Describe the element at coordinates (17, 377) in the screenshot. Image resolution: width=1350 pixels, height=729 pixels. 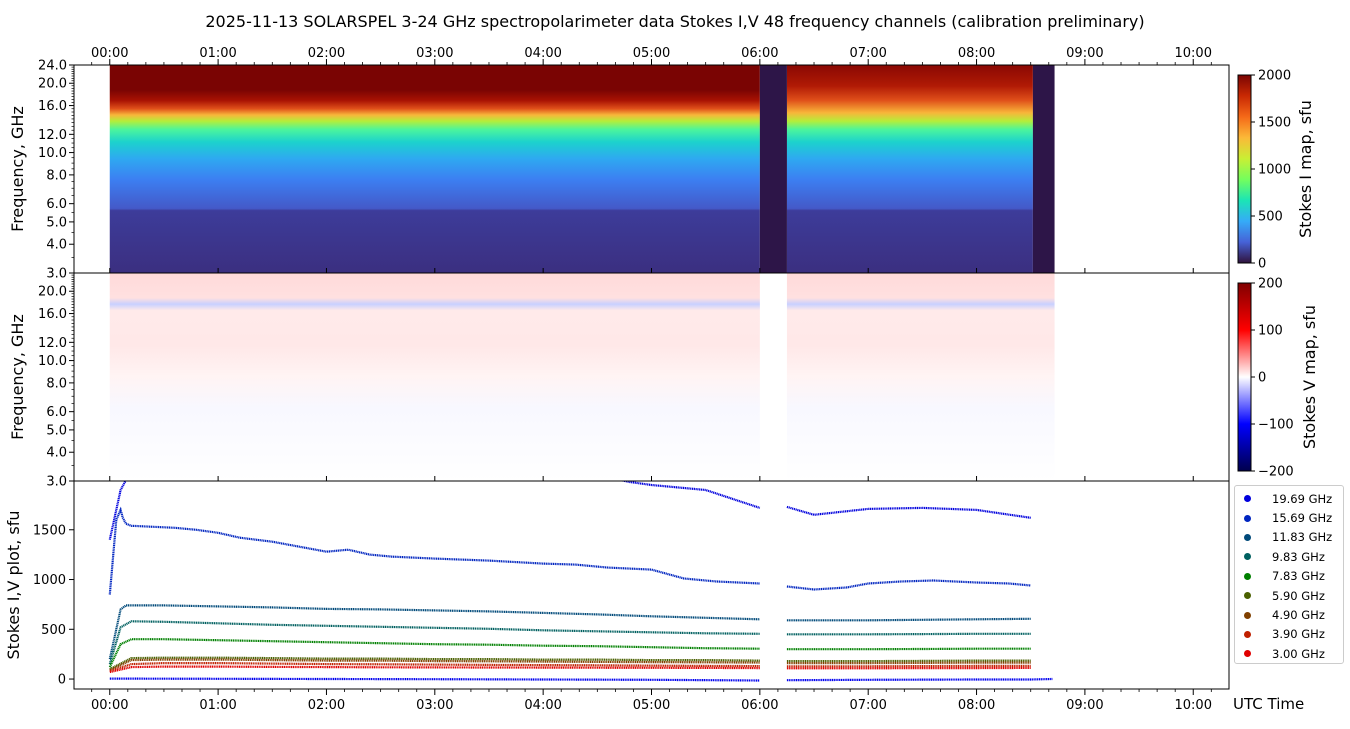
I see `stokes-v-ylabel: Frequency, GHz` at that location.